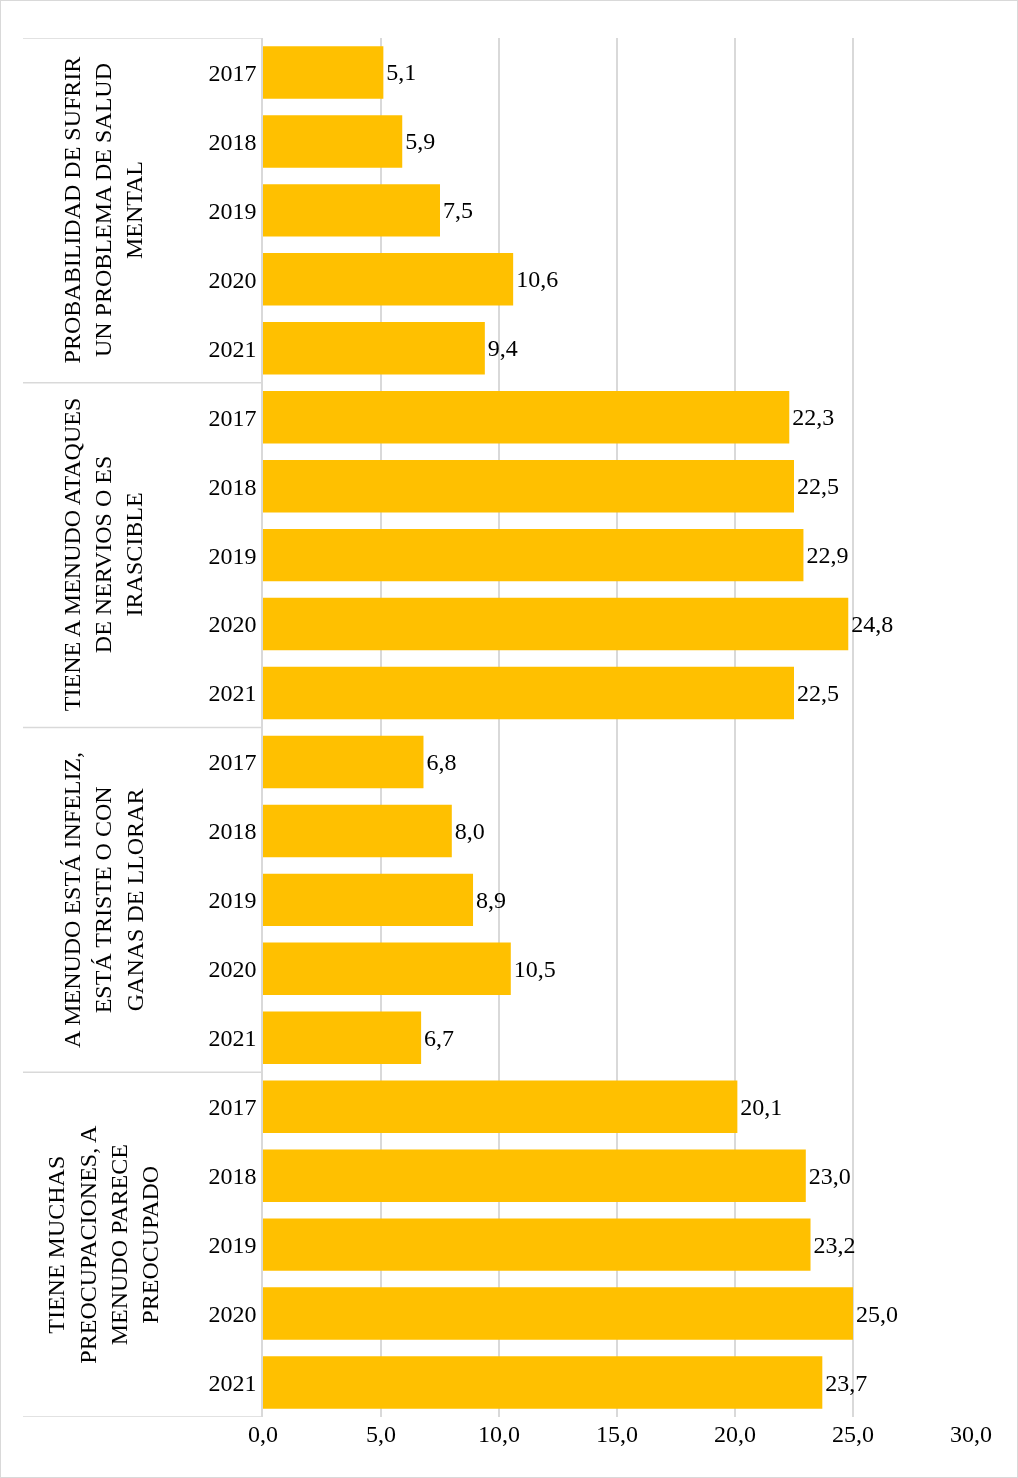  I want to click on data-label: 23,2, so click(834, 1244).